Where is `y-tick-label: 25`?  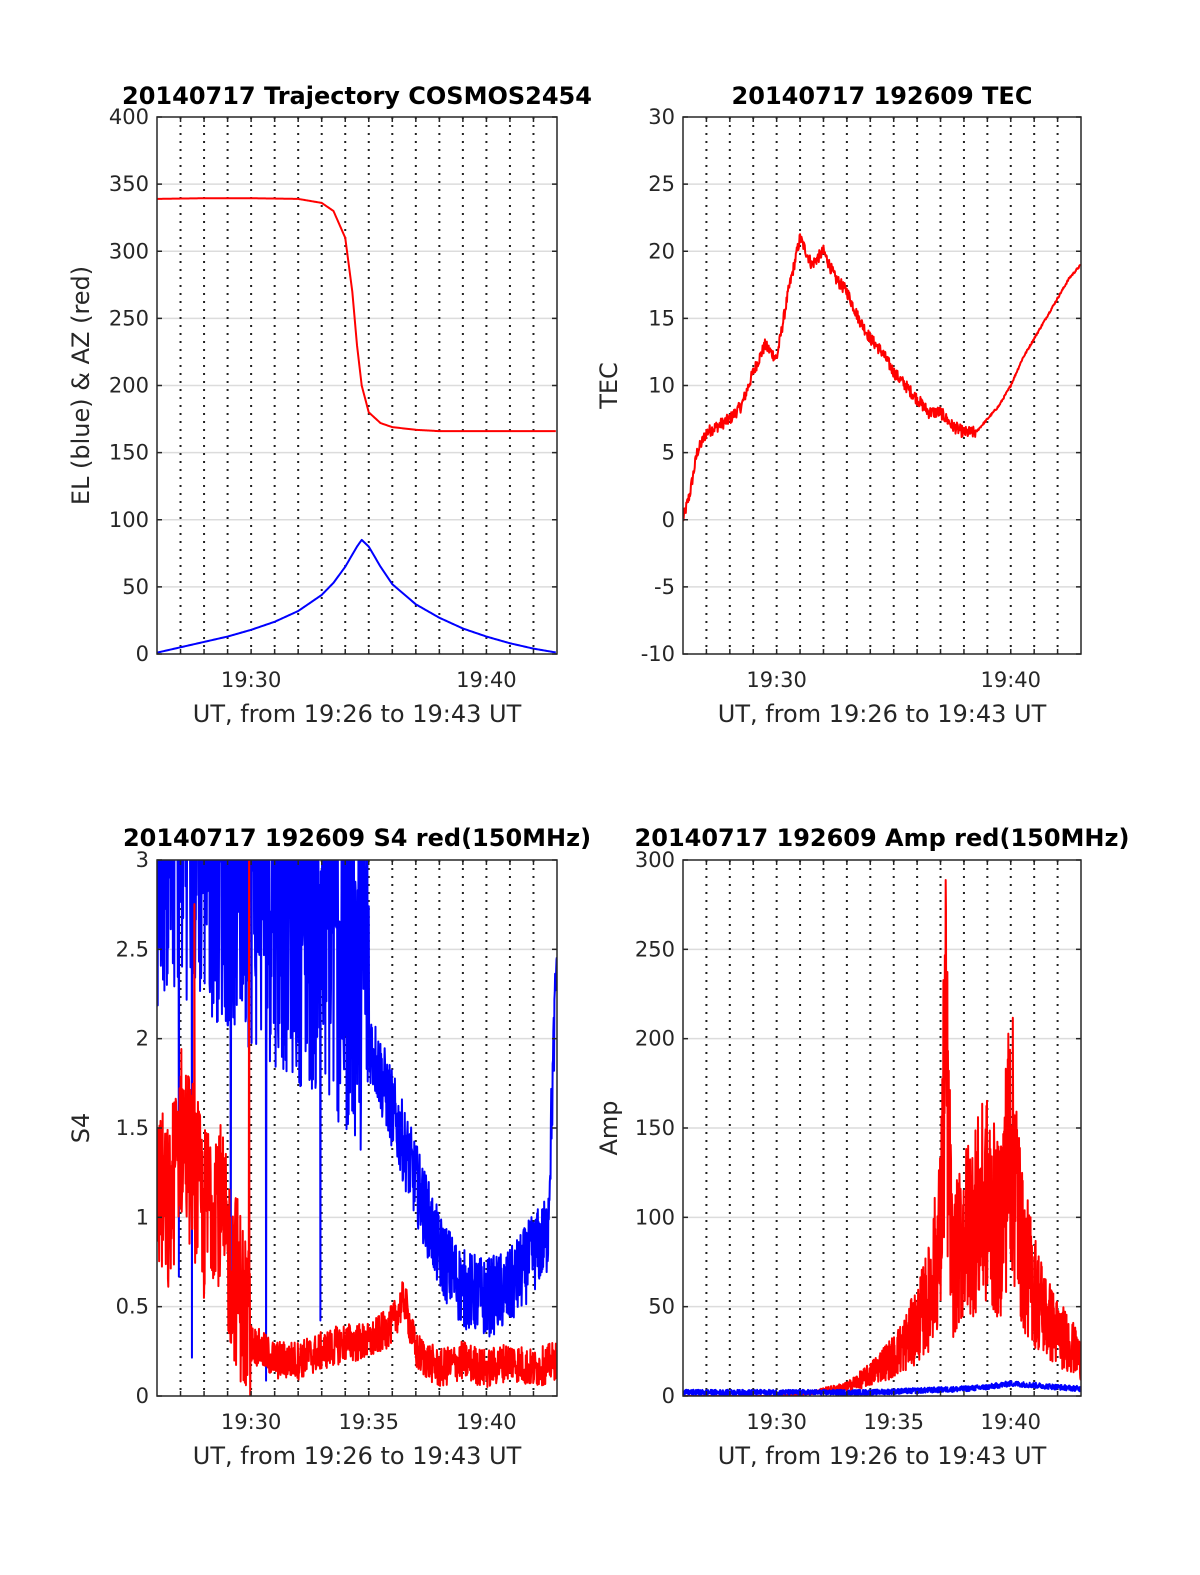
y-tick-label: 25 is located at coordinates (661, 184).